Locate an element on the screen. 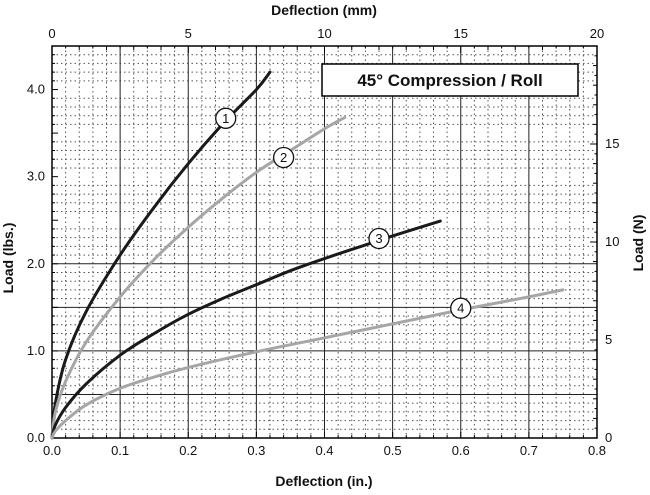 Image resolution: width=650 pixels, height=495 pixels. chart-title-box: 45° Compression / Roll is located at coordinates (450, 80).